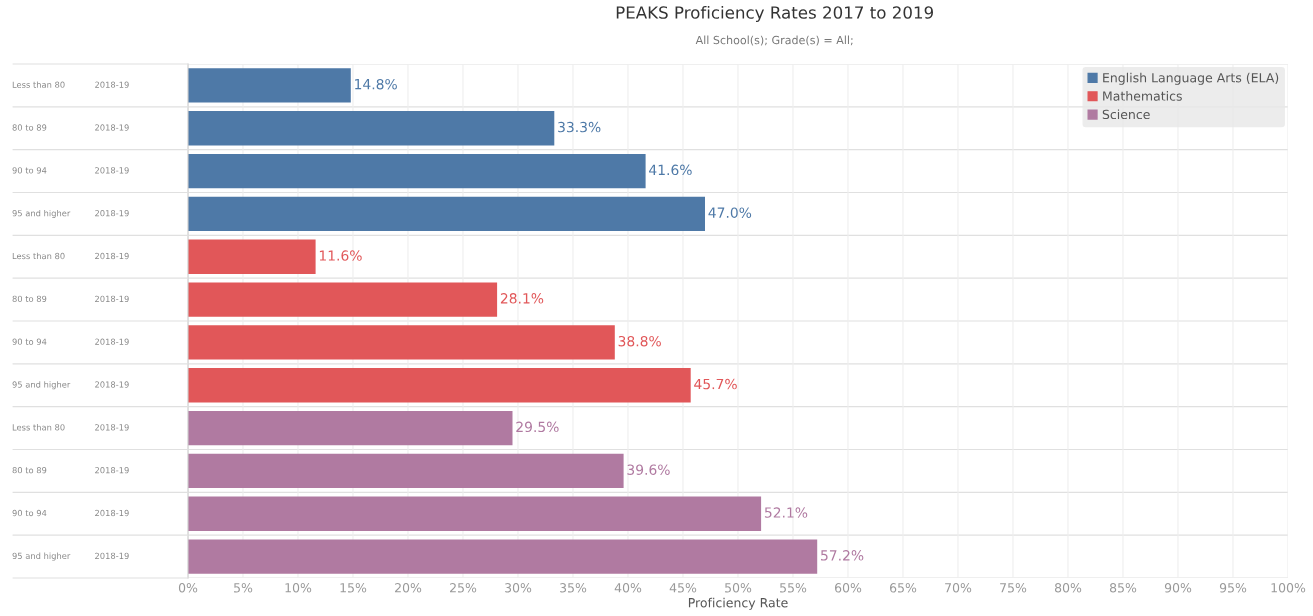  Describe the element at coordinates (1191, 78) in the screenshot. I see `legend-label: English Language Arts (ELA)` at that location.